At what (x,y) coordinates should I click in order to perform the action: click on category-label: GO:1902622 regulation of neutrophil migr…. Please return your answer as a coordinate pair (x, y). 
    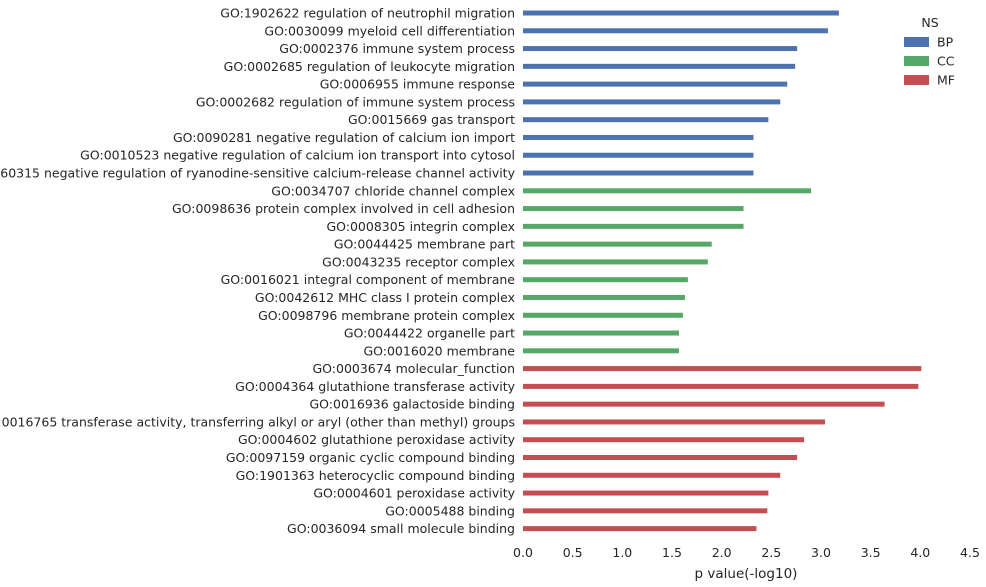
    Looking at the image, I should click on (367, 13).